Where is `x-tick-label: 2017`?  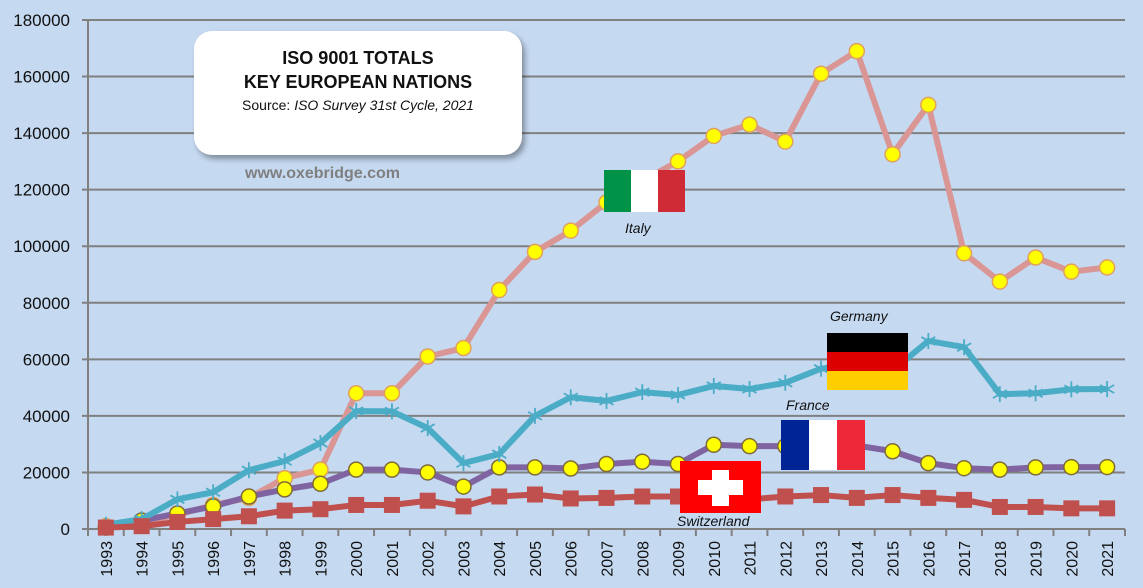
x-tick-label: 2017 is located at coordinates (965, 559).